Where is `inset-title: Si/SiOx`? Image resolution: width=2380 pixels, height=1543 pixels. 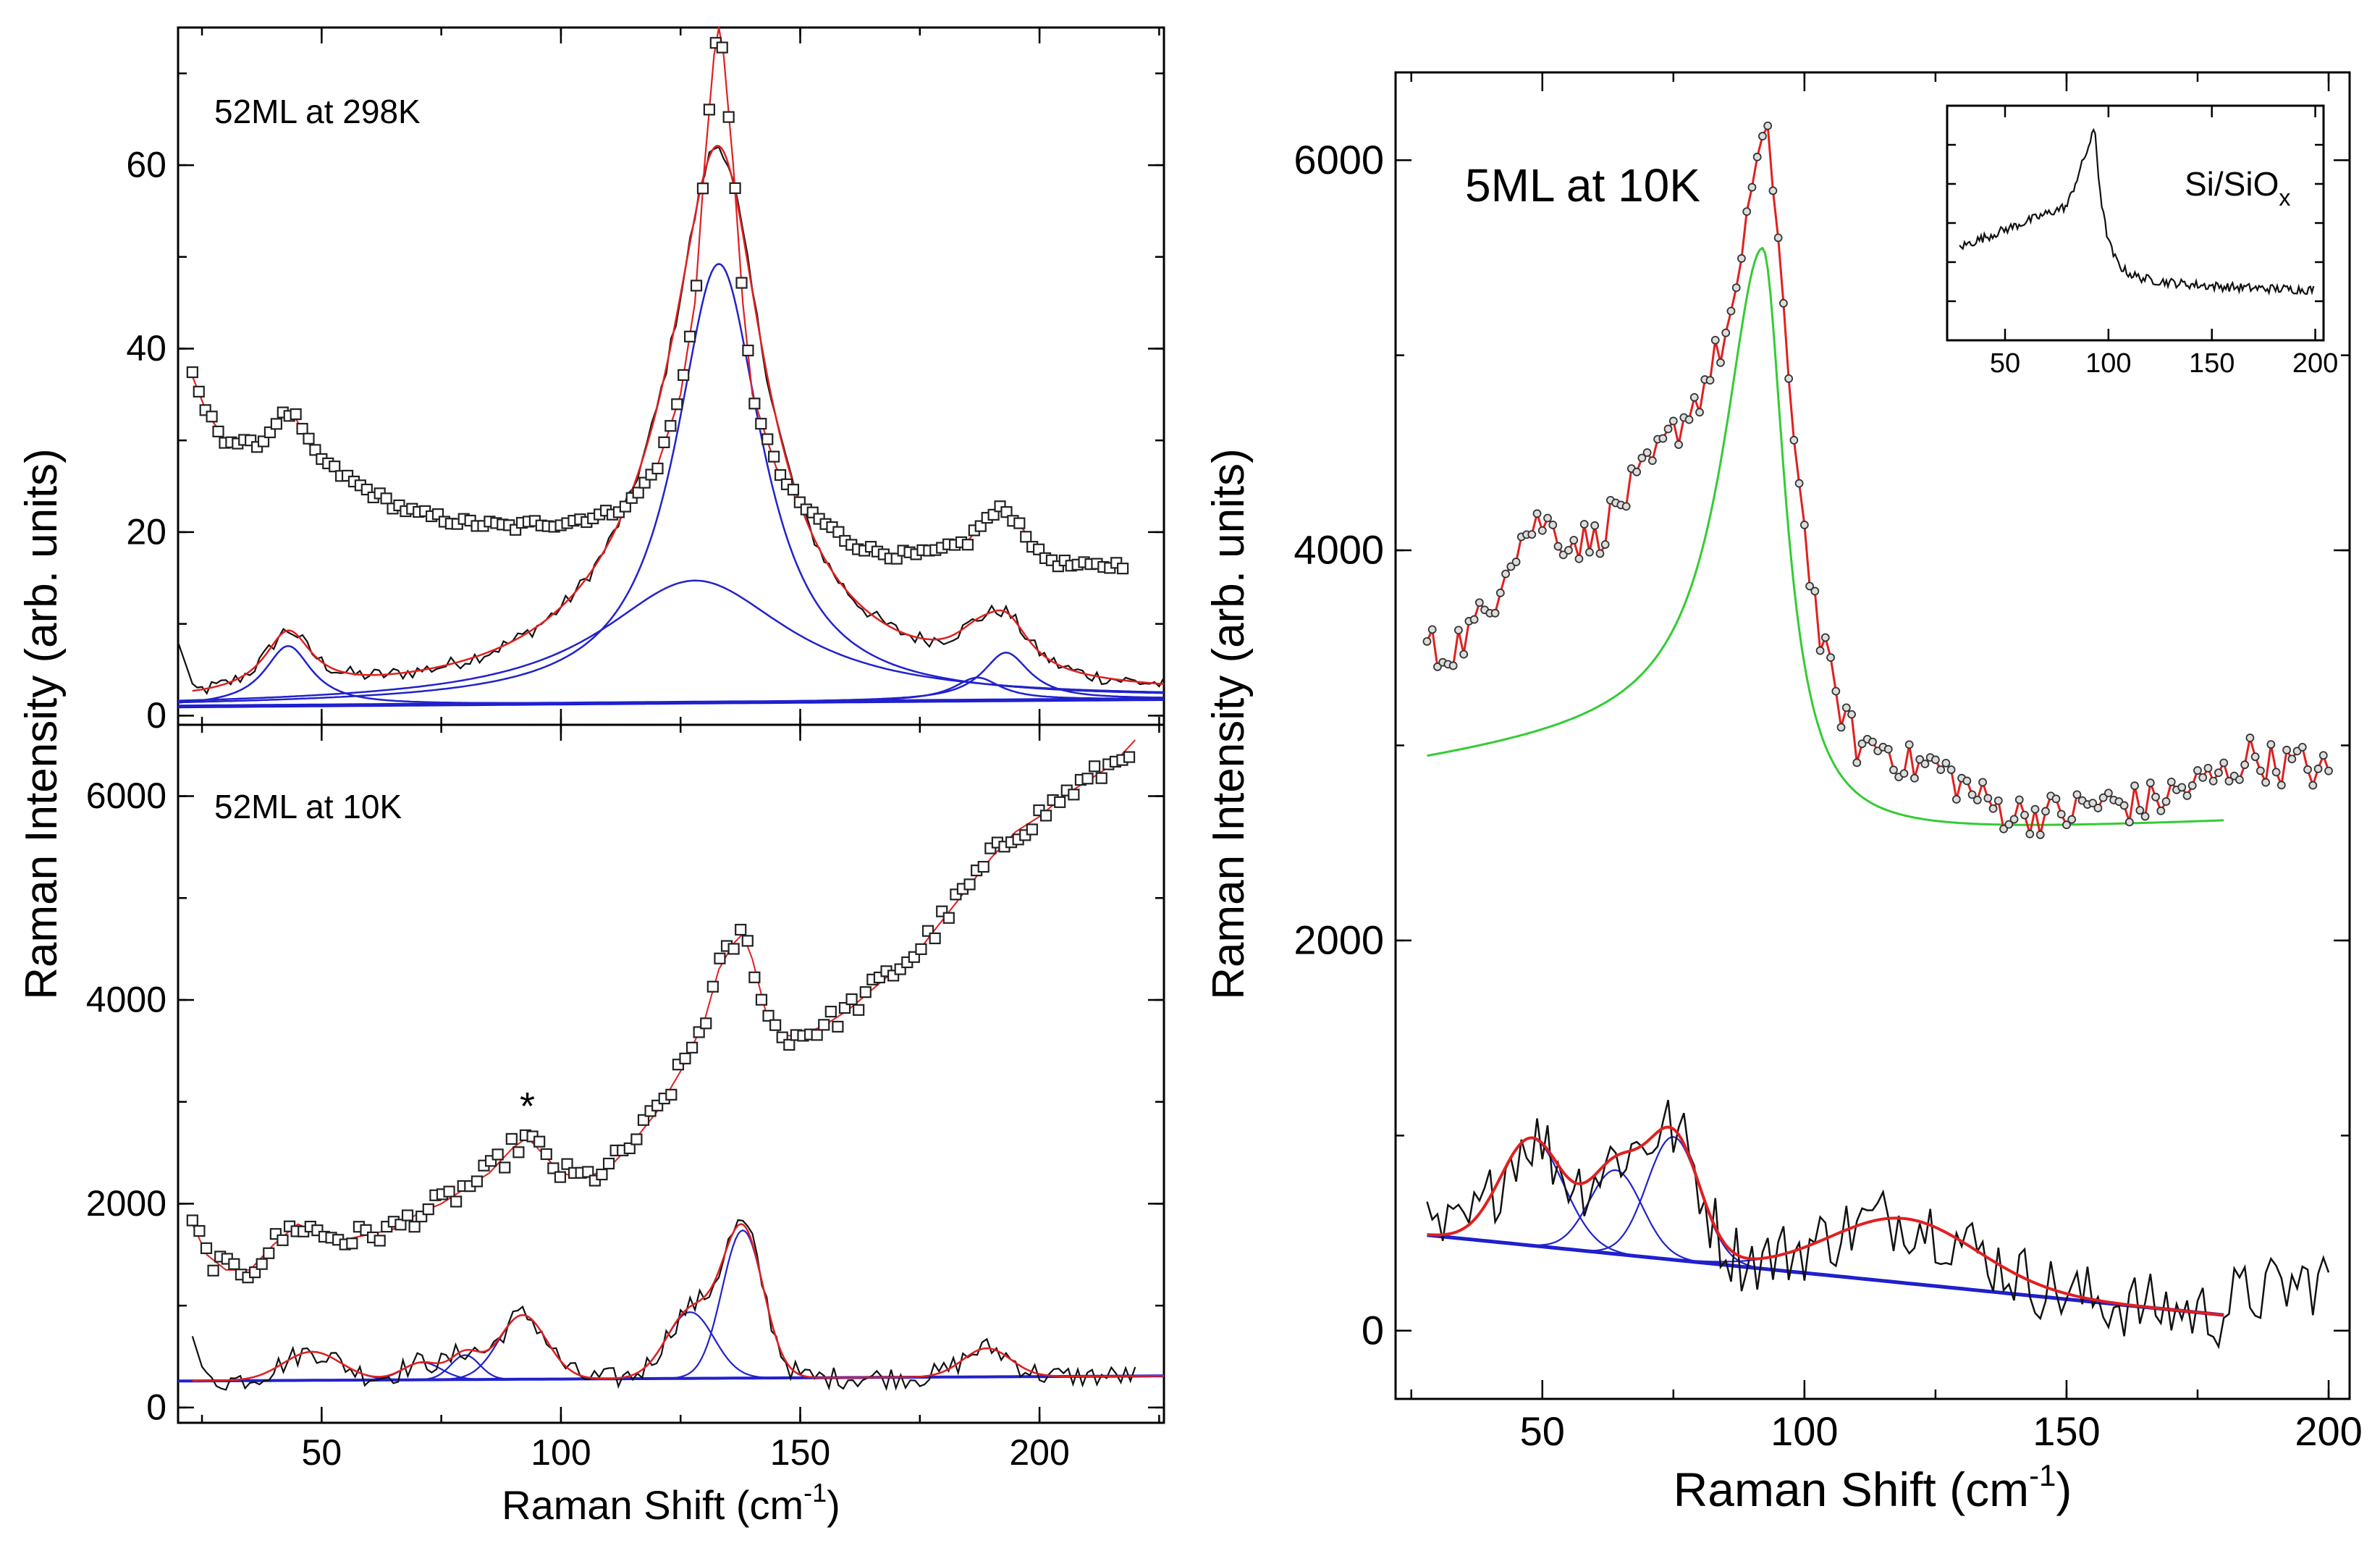
inset-title: Si/SiOx is located at coordinates (2237, 188).